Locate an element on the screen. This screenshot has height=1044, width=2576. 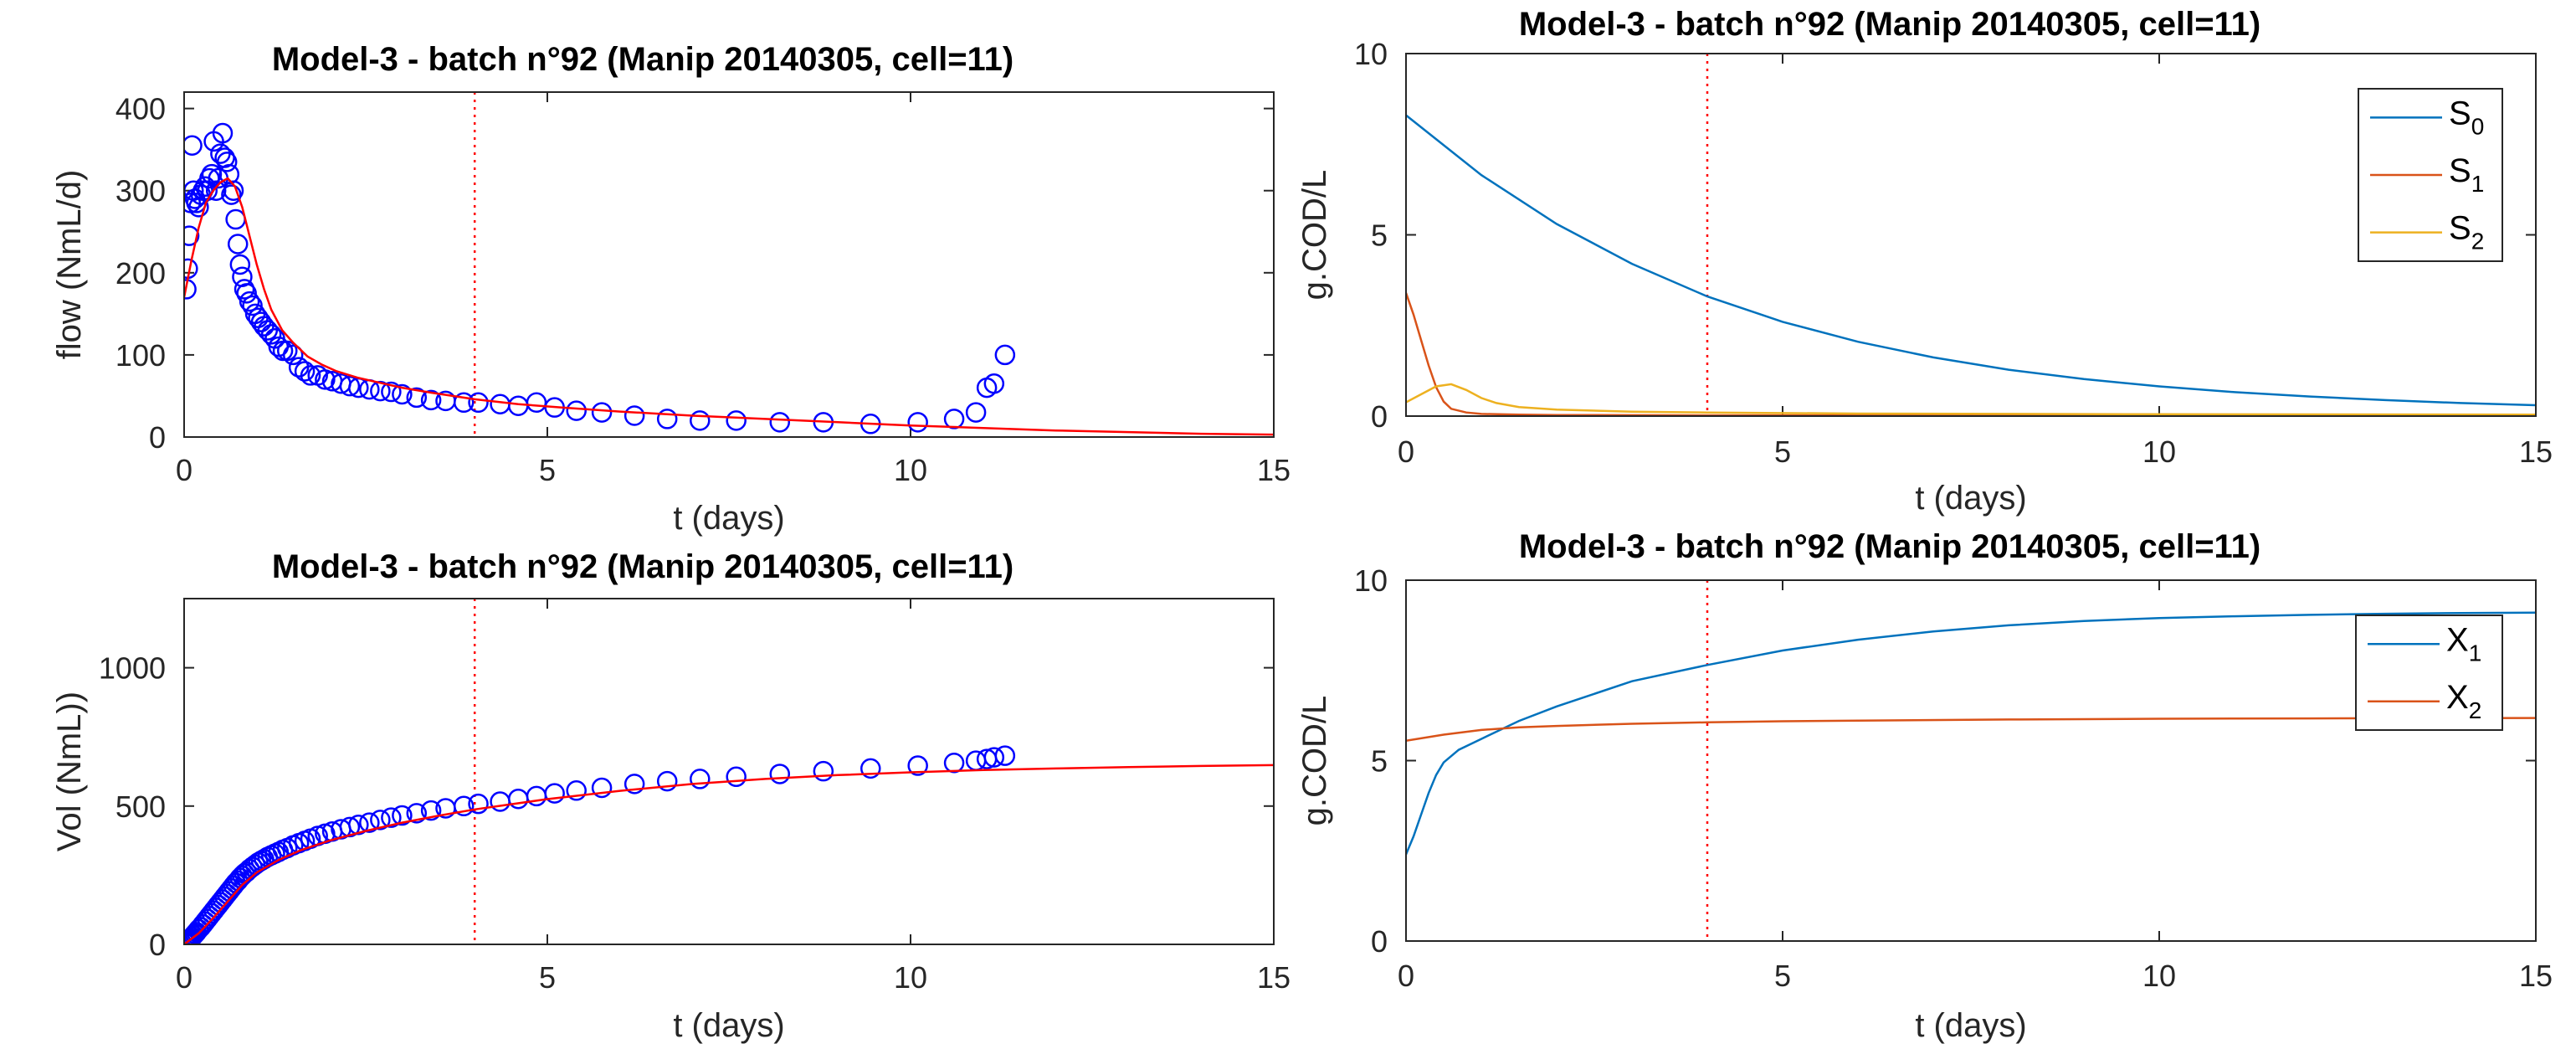
series-line-s0 is located at coordinates (1971, 260).